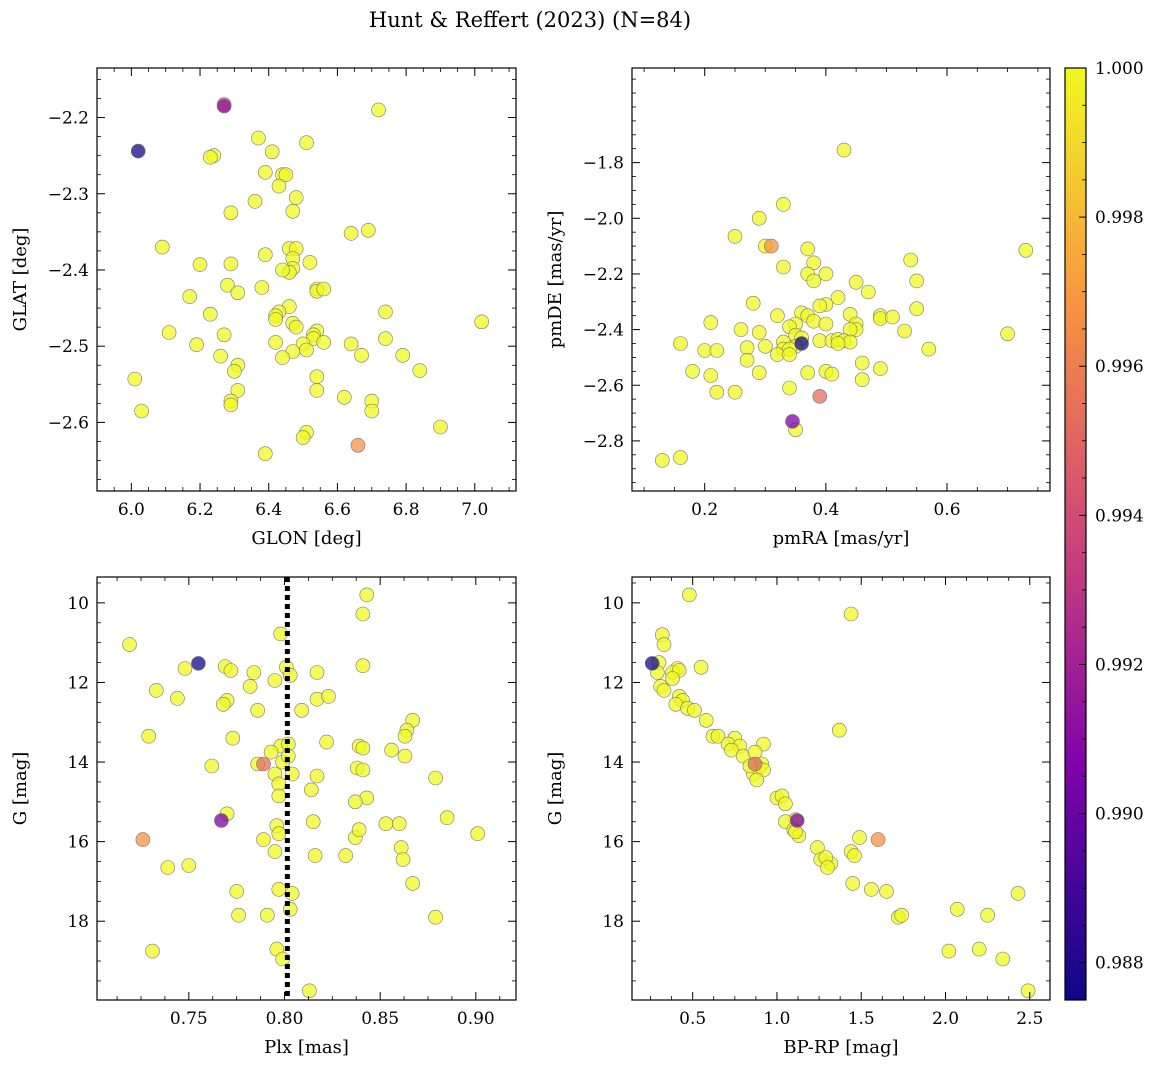 The image size is (1161, 1067). Describe the element at coordinates (603, 275) in the screenshot. I see `y-tick-label: −2.2` at that location.